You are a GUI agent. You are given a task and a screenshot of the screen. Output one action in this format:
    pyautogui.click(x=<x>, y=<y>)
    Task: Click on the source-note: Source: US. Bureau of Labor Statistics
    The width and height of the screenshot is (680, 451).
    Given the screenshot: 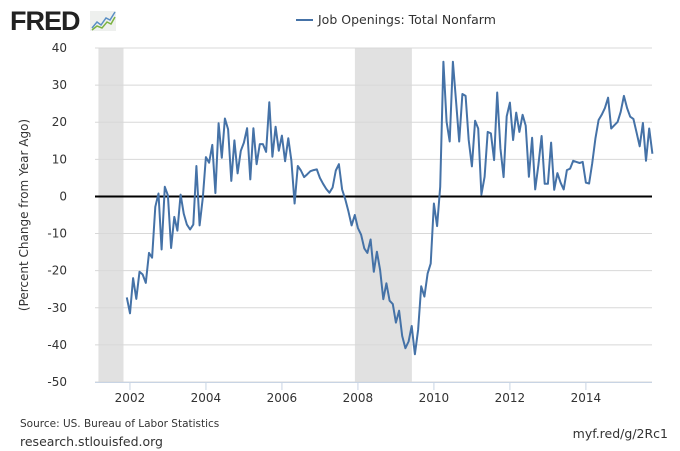 What is the action you would take?
    pyautogui.click(x=119, y=424)
    